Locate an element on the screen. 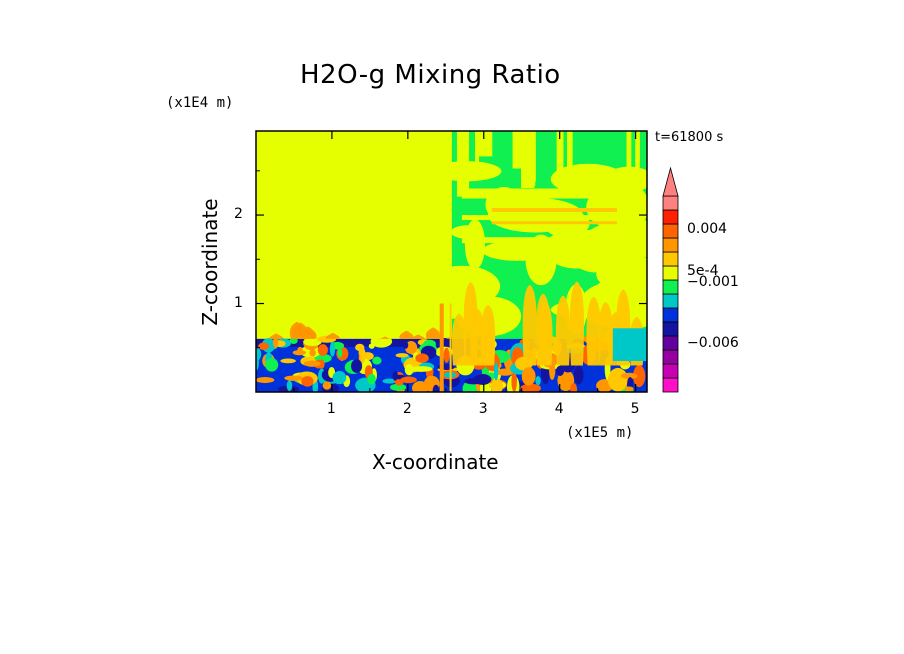  time-label: t=61800 s is located at coordinates (689, 137).